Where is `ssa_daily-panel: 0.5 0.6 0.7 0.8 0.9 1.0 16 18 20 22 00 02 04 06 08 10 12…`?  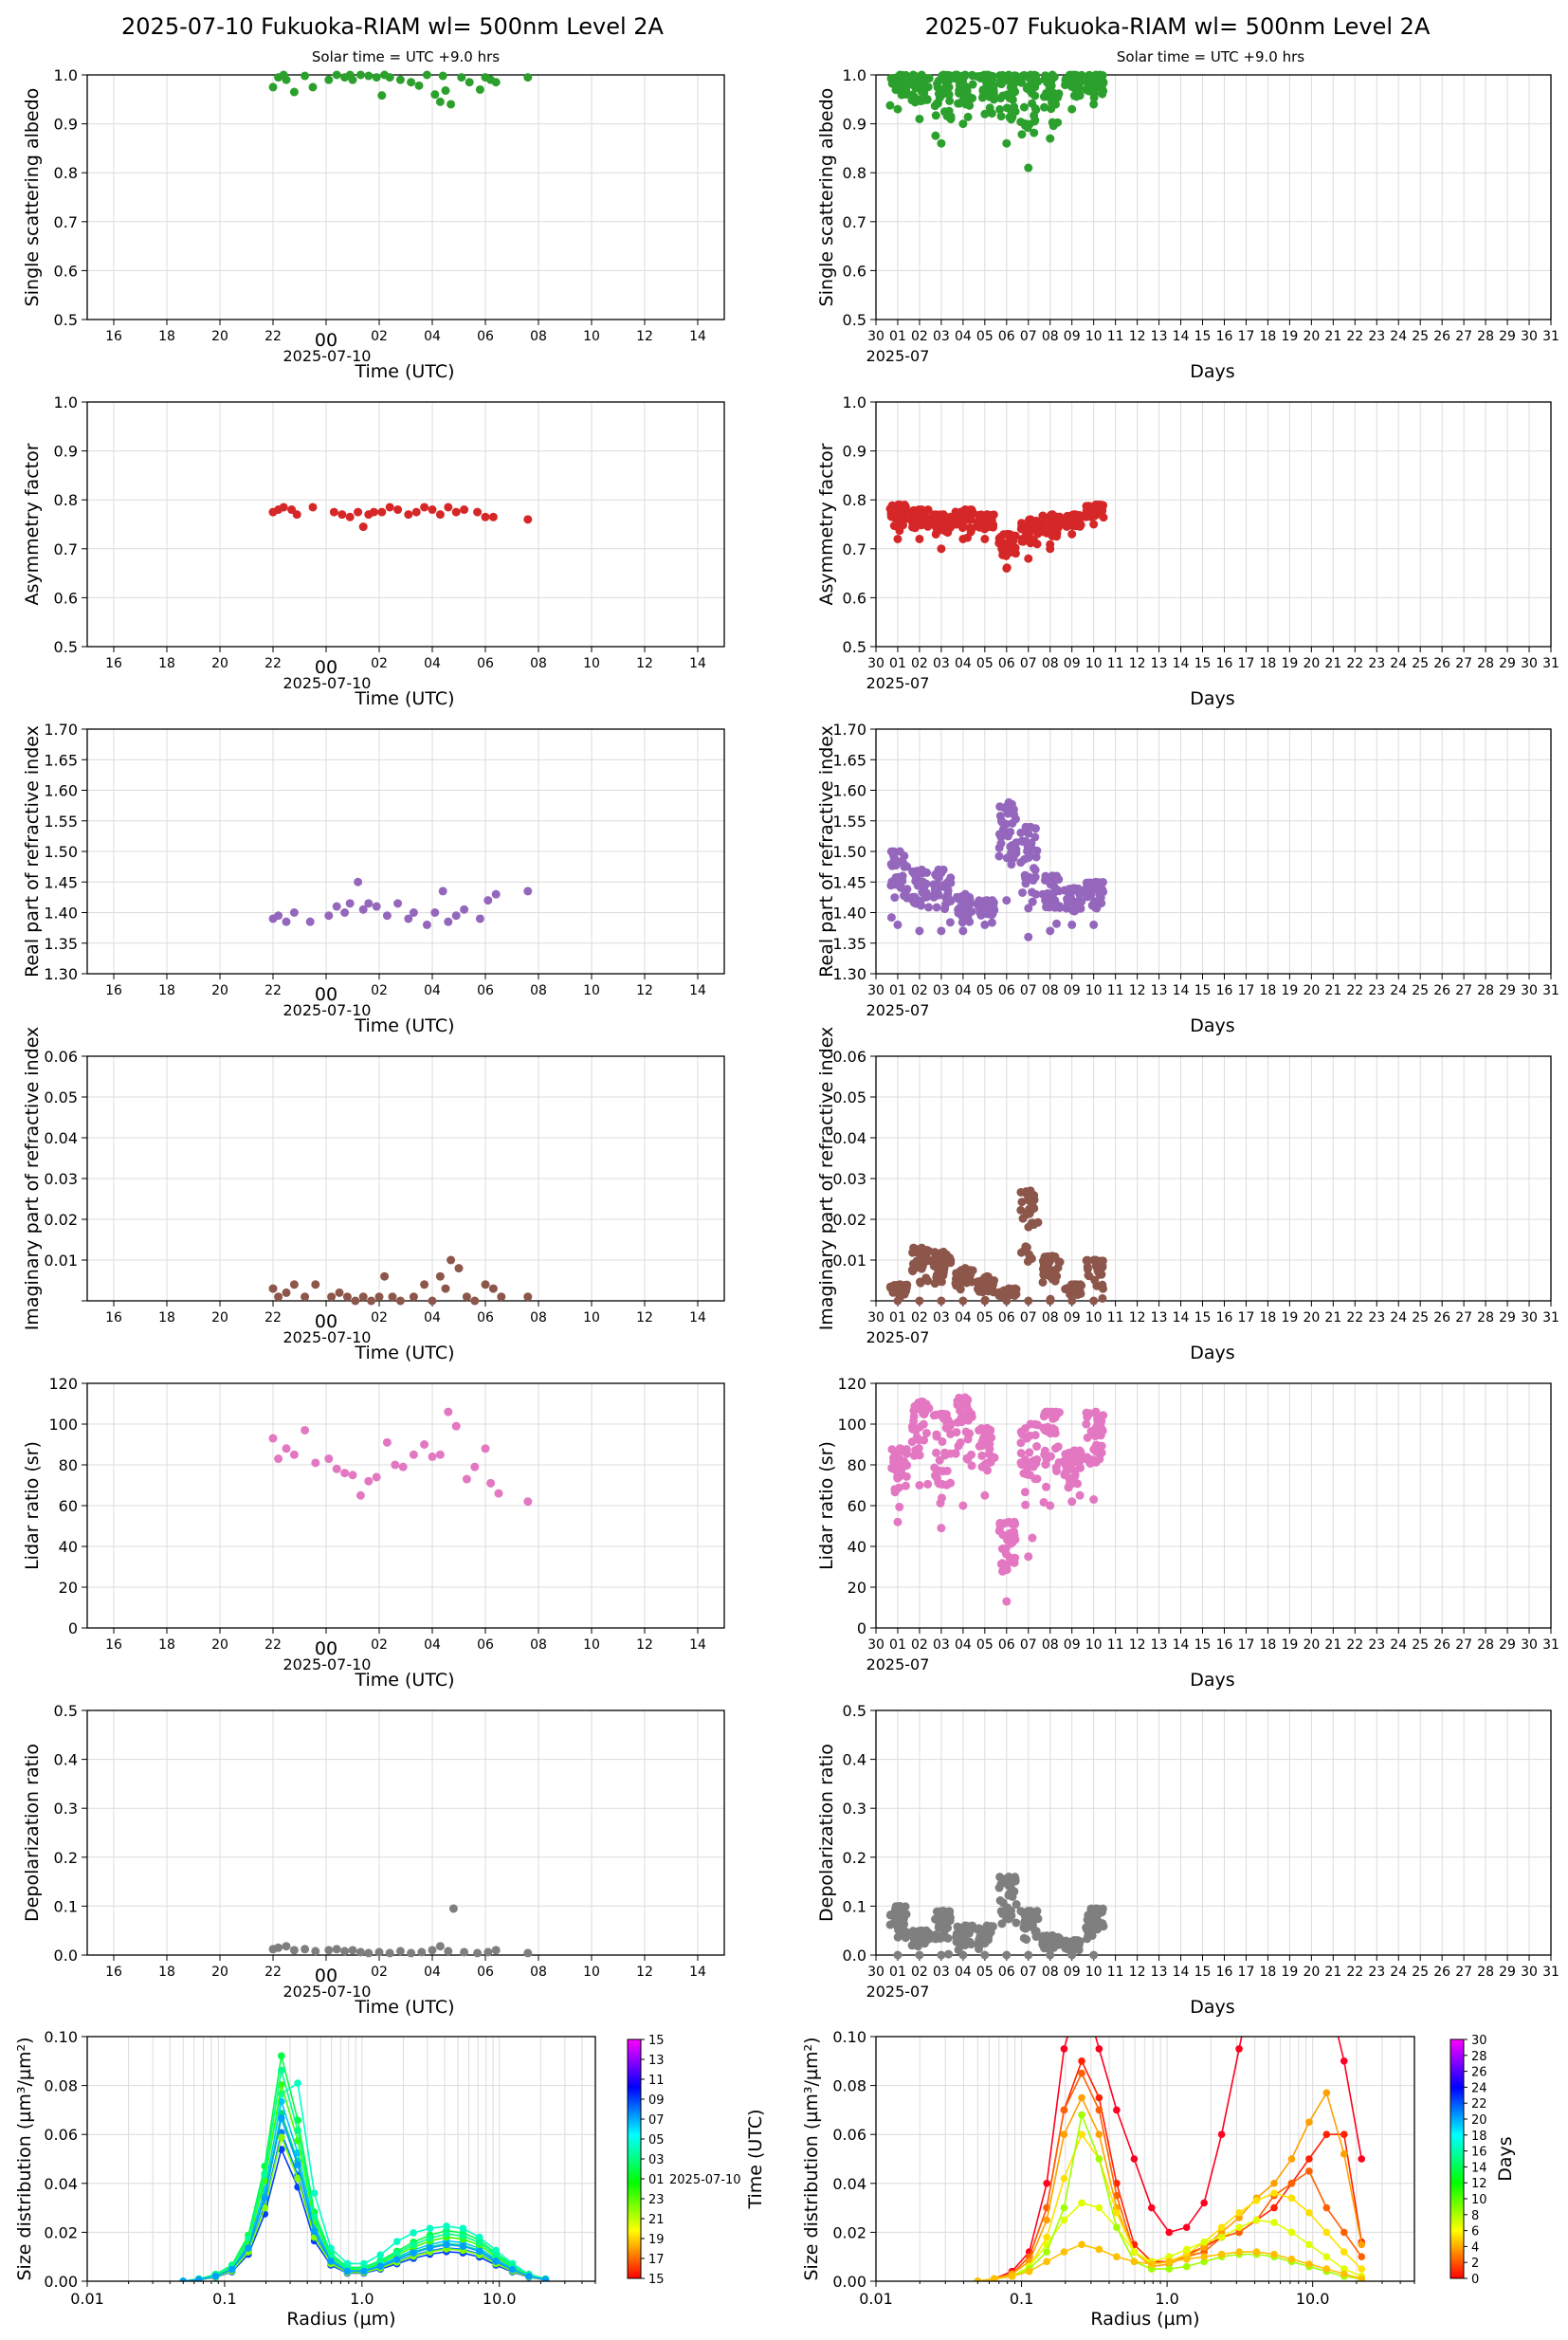 ssa_daily-panel: 0.5 0.6 0.7 0.8 0.9 1.0 16 18 20 22 00 02 04 06 08 10 12… is located at coordinates (373, 224).